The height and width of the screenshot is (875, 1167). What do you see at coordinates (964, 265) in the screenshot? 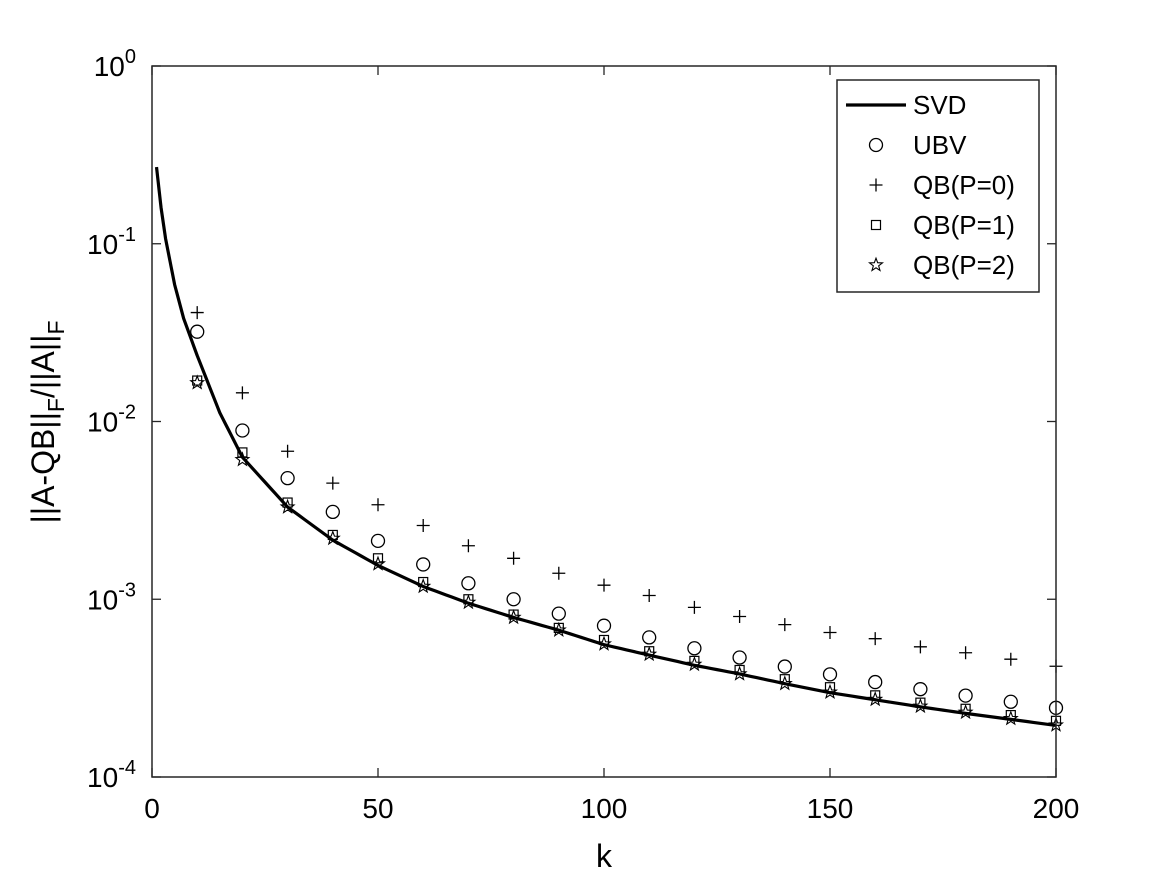
I see `legend-label-qb-p-2: QB(P=2)` at bounding box center [964, 265].